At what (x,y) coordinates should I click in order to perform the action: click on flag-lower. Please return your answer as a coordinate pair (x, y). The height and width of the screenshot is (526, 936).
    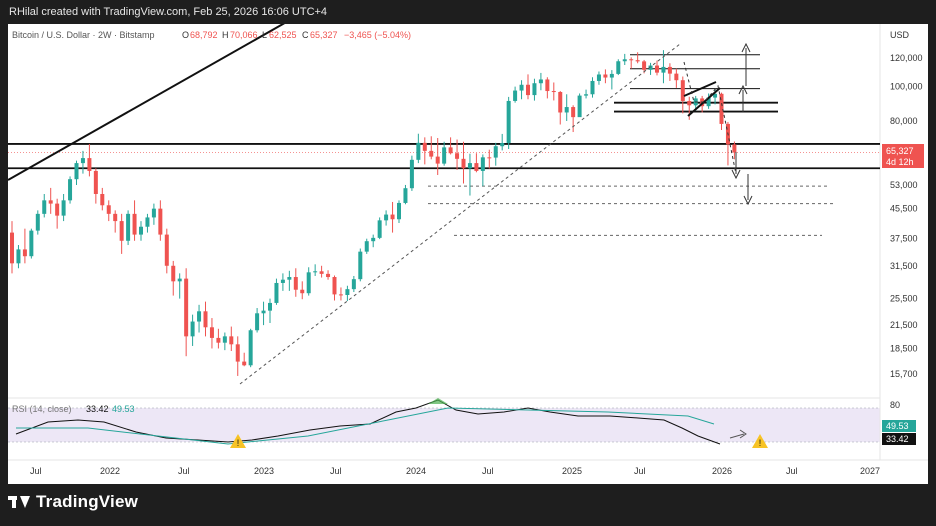
    Looking at the image, I should click on (704, 102).